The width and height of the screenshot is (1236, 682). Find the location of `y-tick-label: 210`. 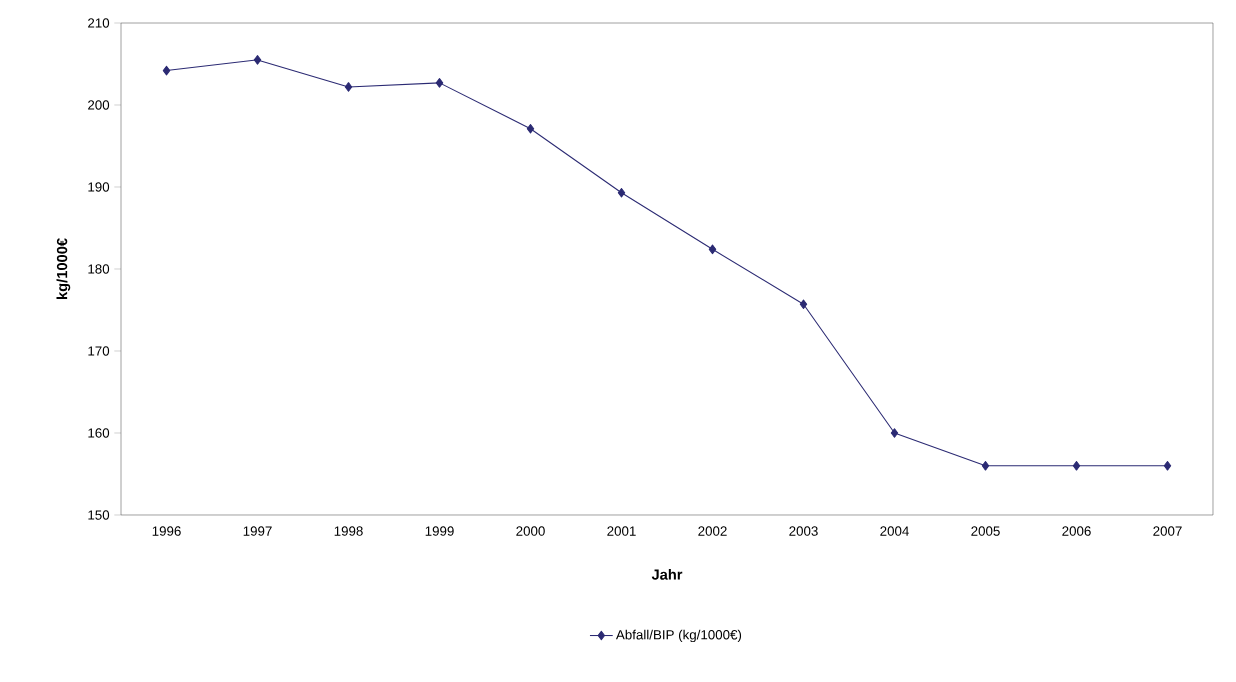

y-tick-label: 210 is located at coordinates (99, 23).